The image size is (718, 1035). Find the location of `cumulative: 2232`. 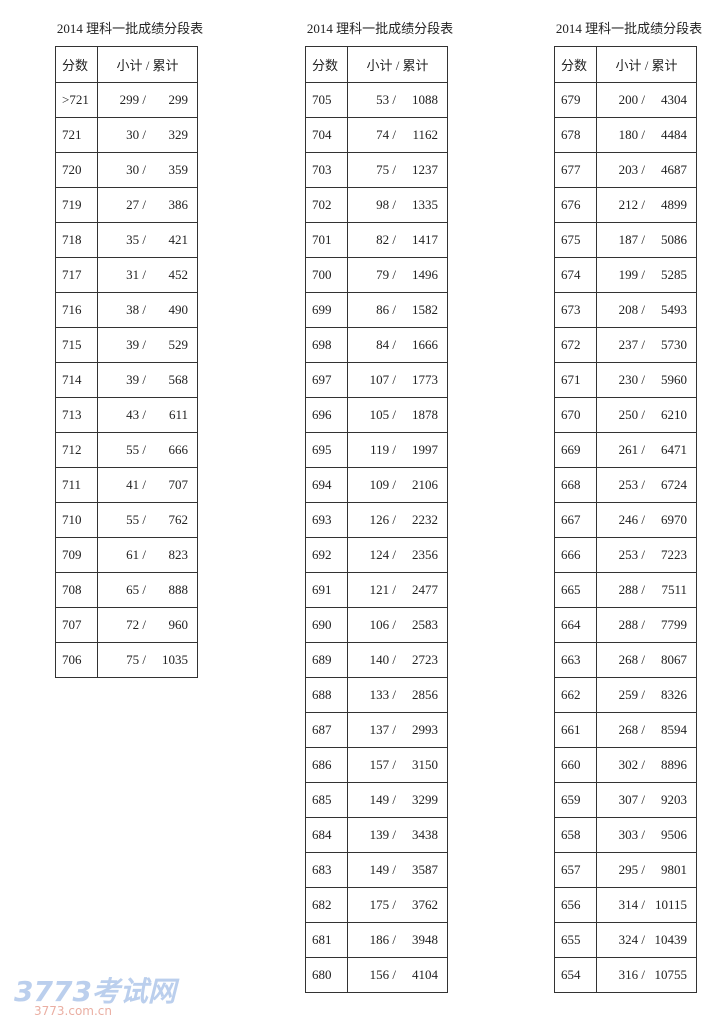

cumulative: 2232 is located at coordinates (425, 519).